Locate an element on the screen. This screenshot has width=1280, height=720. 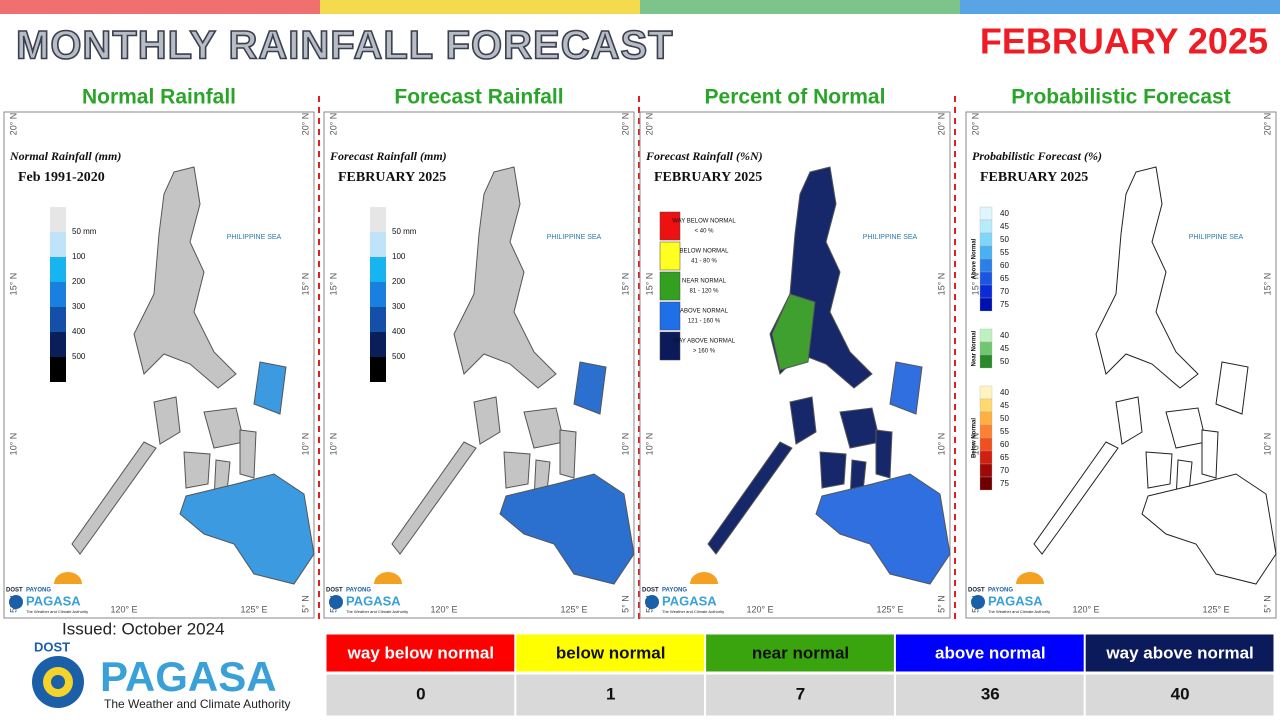
panel-title: Forecast Rainfall is located at coordinates (478, 97).